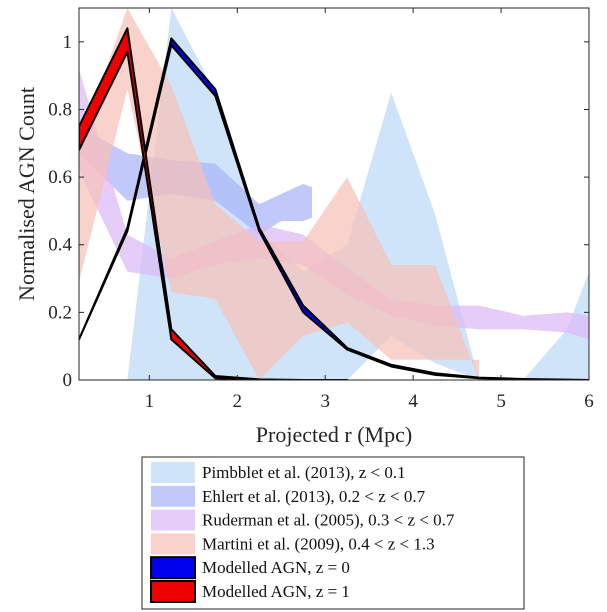 Image resolution: width=607 pixels, height=612 pixels. What do you see at coordinates (314, 496) in the screenshot?
I see `legend-label: Ehlert et al. (2013), 0.2 < z < 0.7` at bounding box center [314, 496].